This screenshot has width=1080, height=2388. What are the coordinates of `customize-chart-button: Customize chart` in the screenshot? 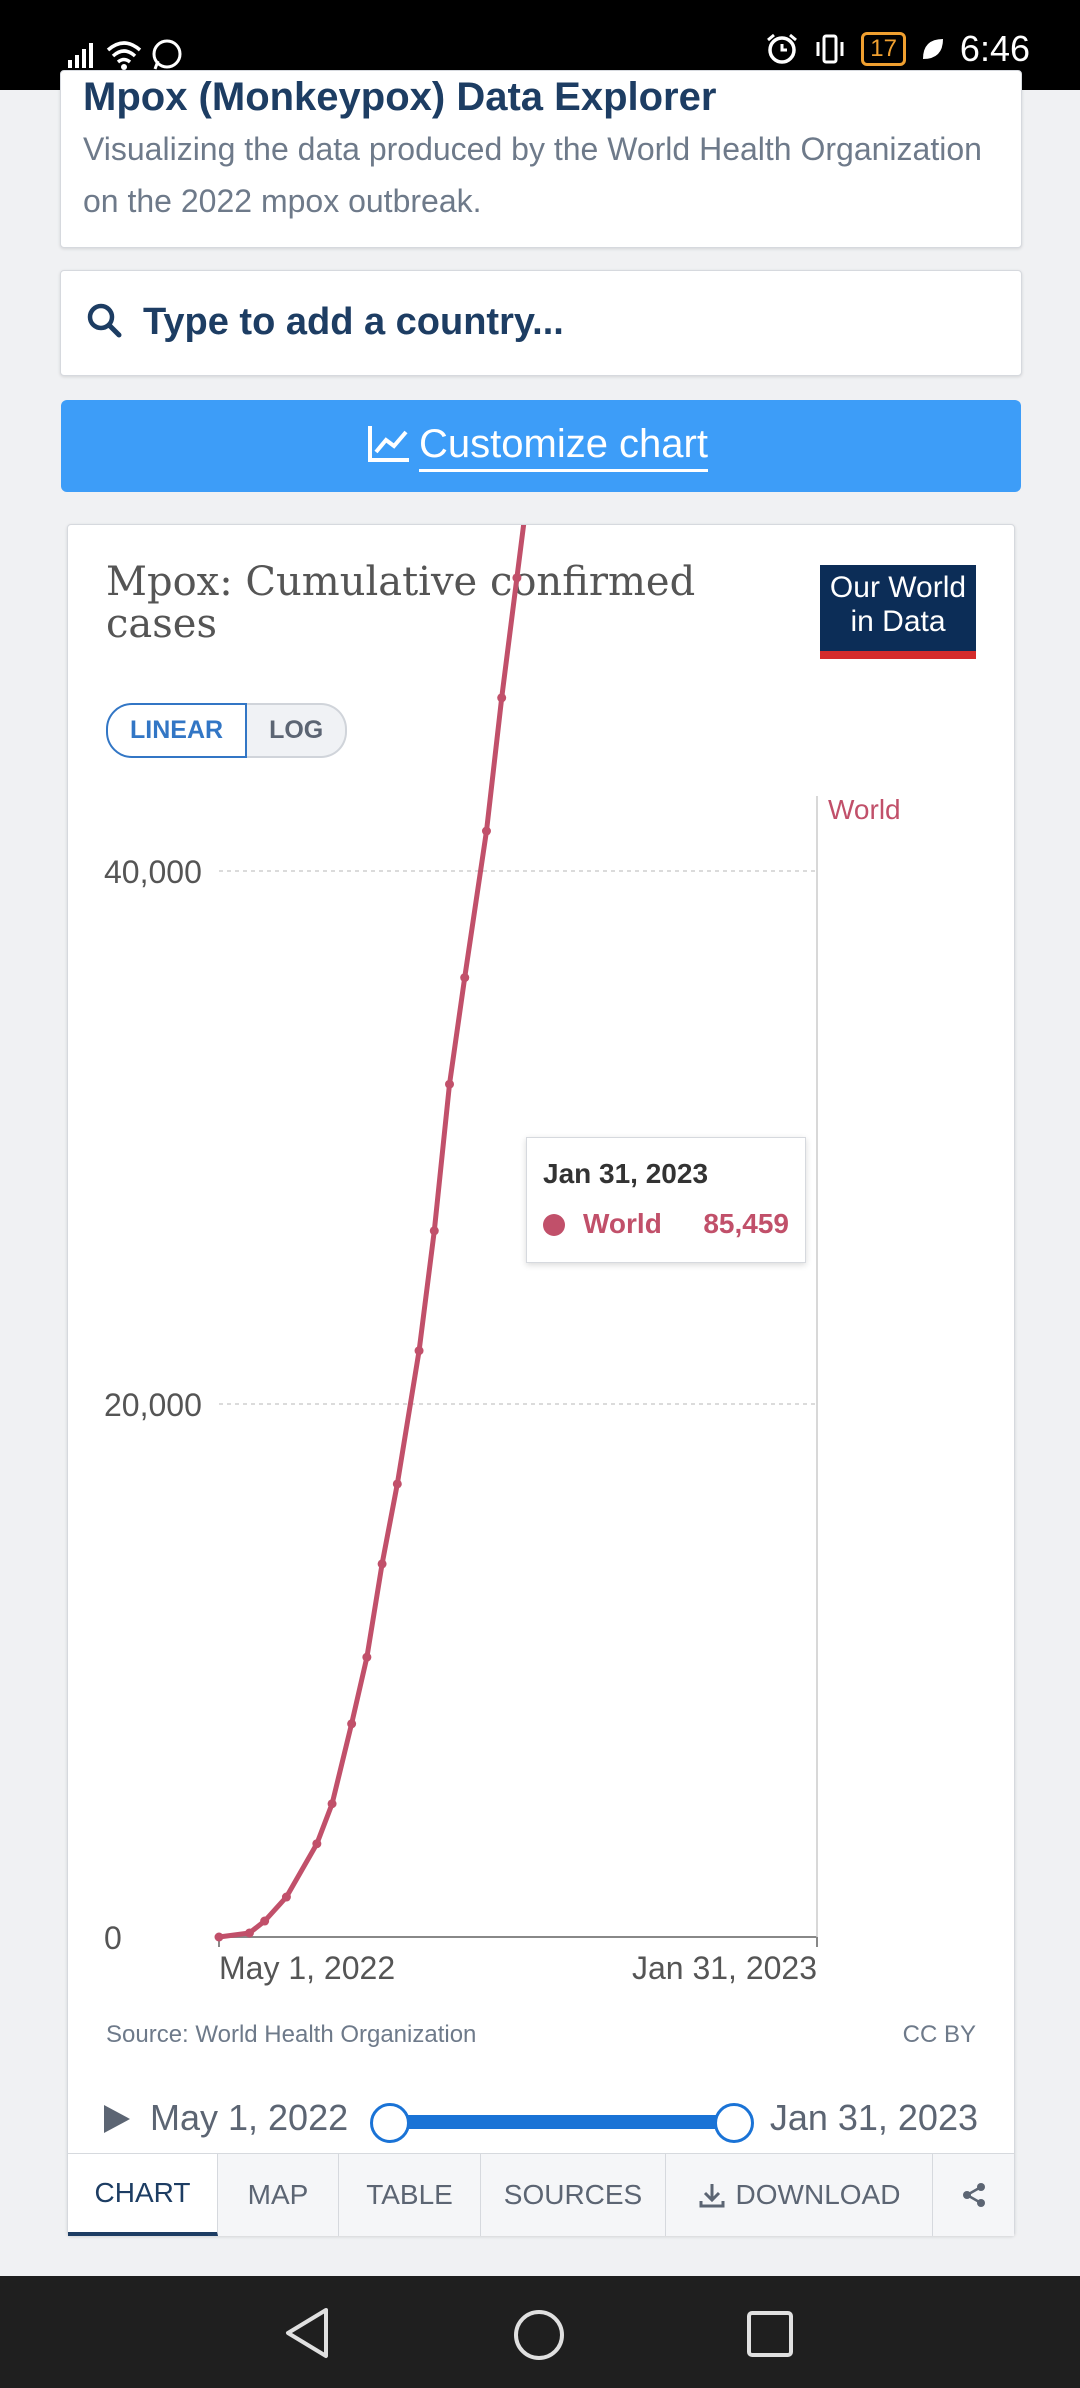 It's located at (541, 446).